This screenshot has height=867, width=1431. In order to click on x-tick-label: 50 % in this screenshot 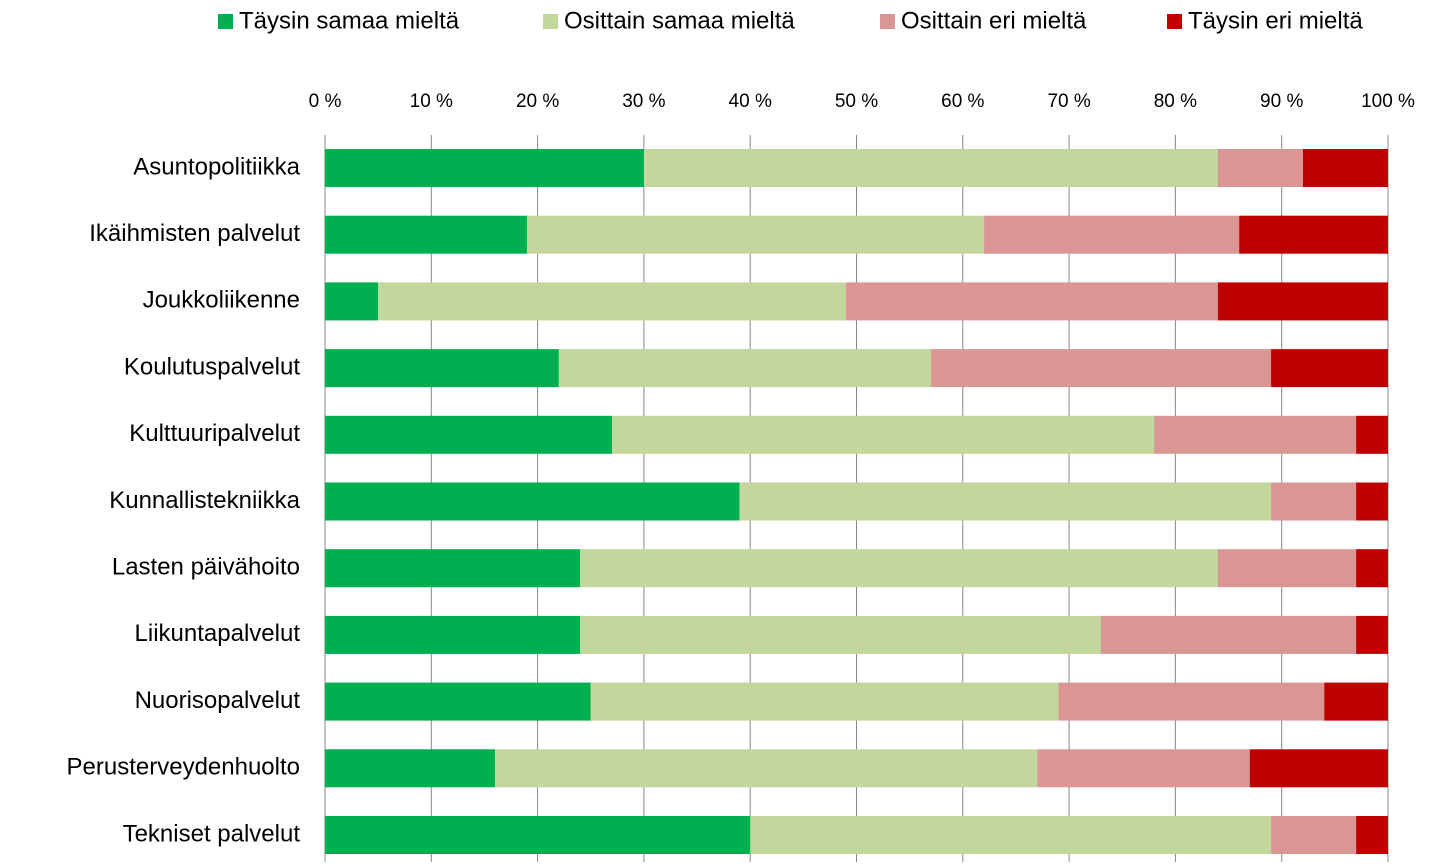, I will do `click(856, 101)`.